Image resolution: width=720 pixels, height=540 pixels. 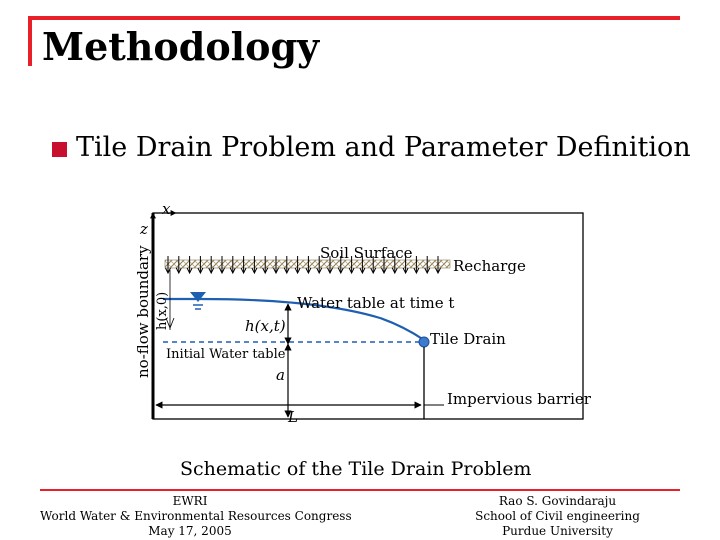 What do you see at coordinates (557, 501) in the screenshot?
I see `footer-right-line: Rao S. Govindaraju` at bounding box center [557, 501].